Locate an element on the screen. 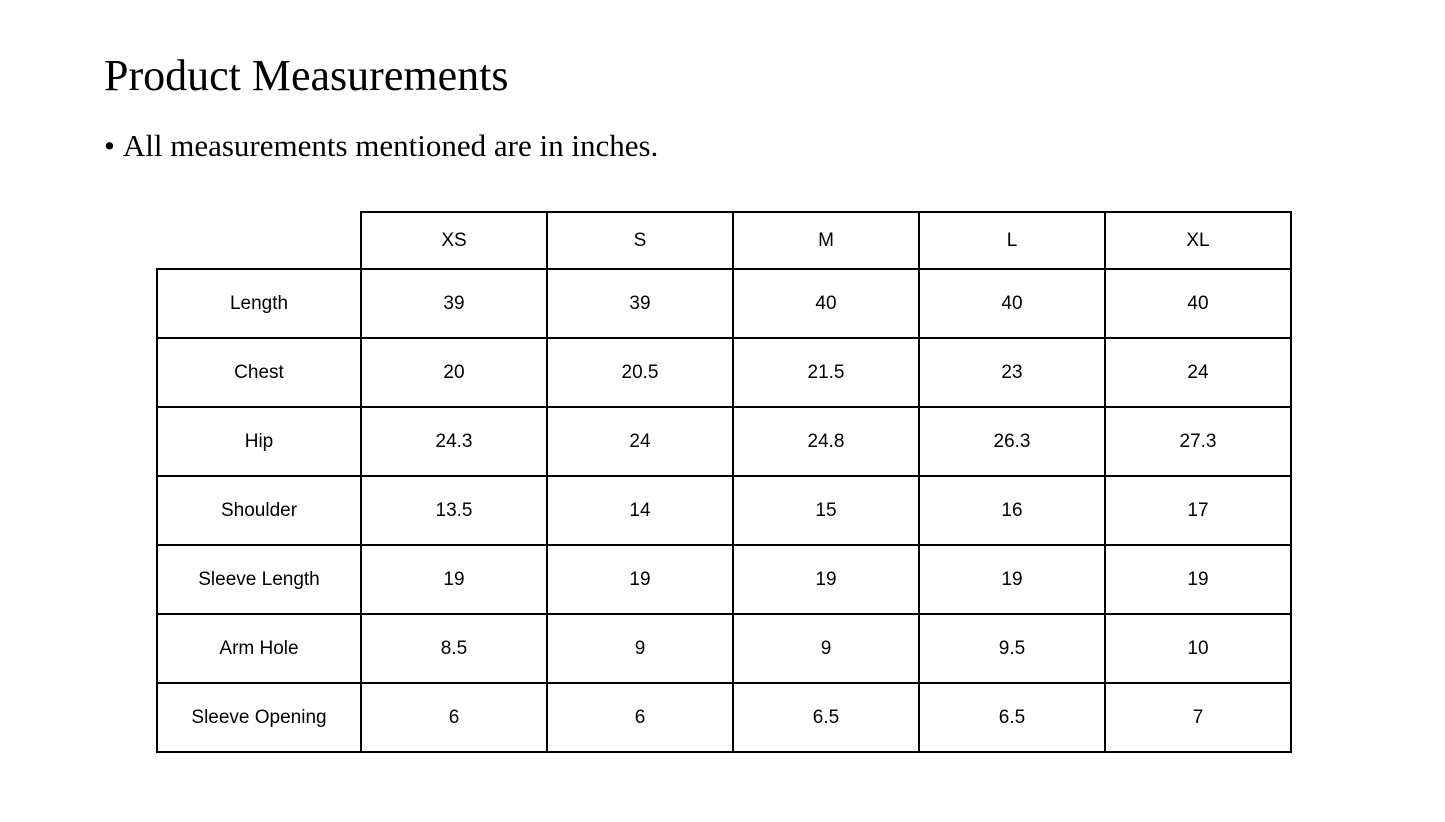 This screenshot has width=1445, height=822. measurement-cell: 17 is located at coordinates (1198, 510).